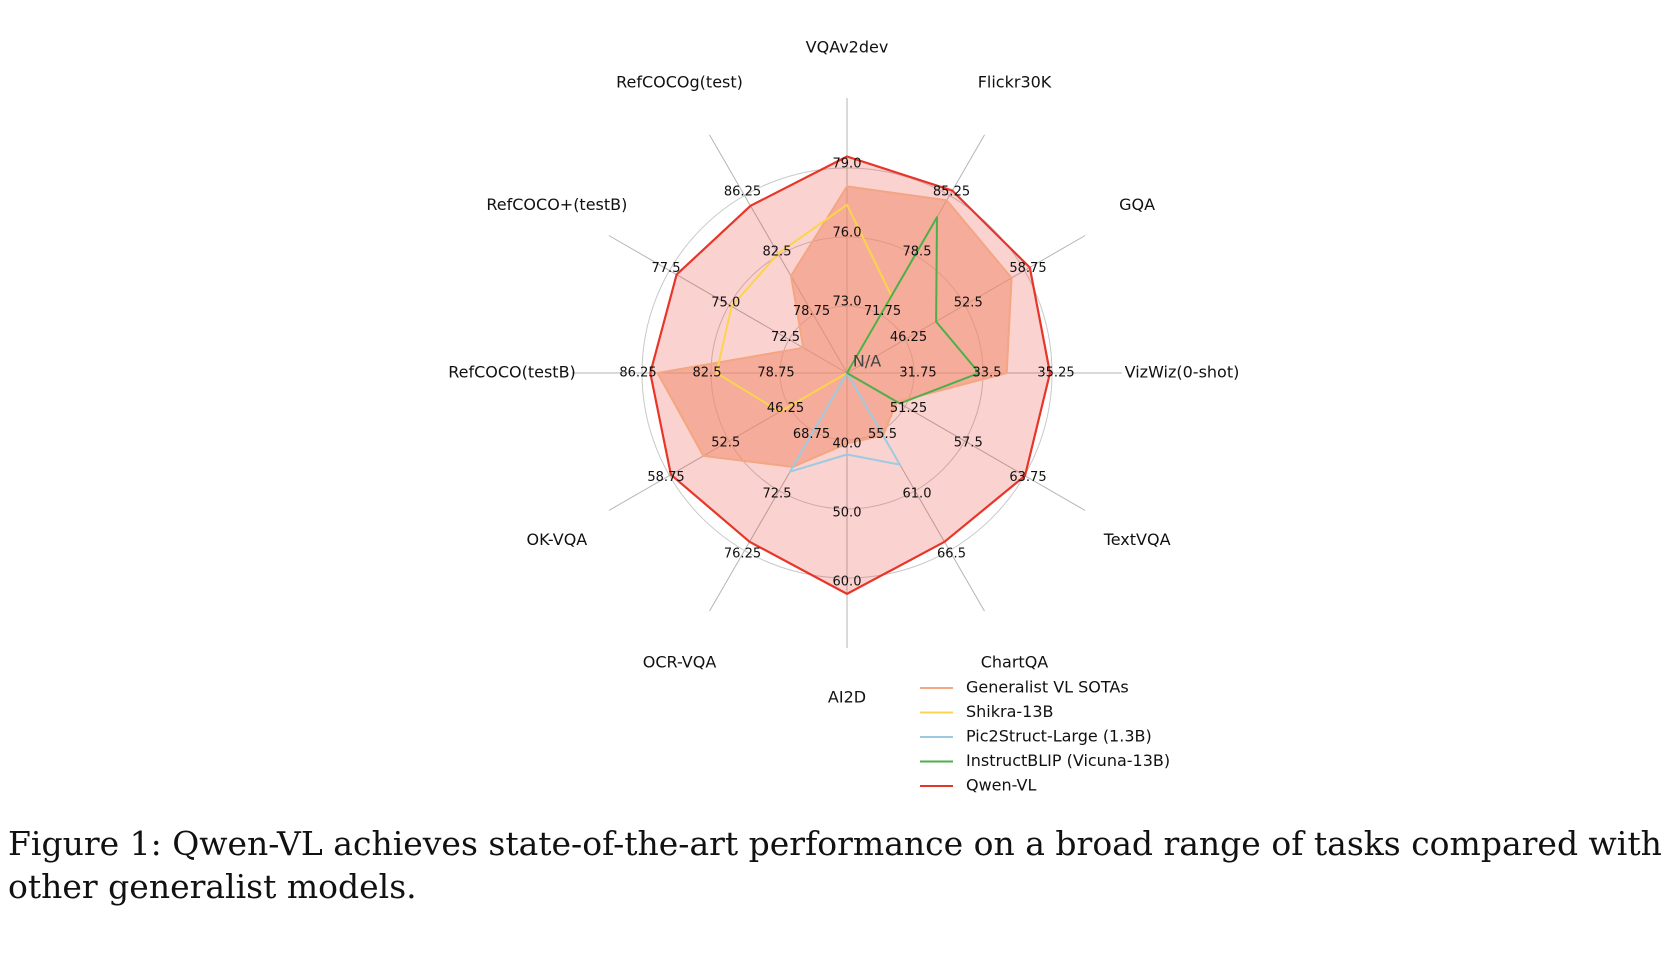  What do you see at coordinates (908, 408) in the screenshot?
I see `tick-label: 51.25` at bounding box center [908, 408].